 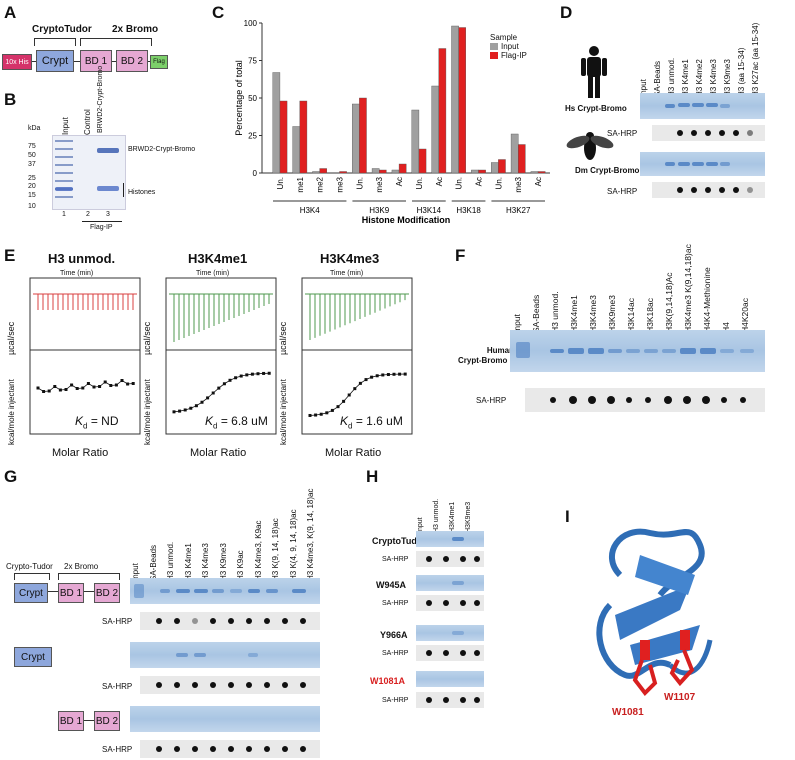 I want to click on d-lane-8: H3 K27ac (aa 15-34), so click(x=755, y=59).